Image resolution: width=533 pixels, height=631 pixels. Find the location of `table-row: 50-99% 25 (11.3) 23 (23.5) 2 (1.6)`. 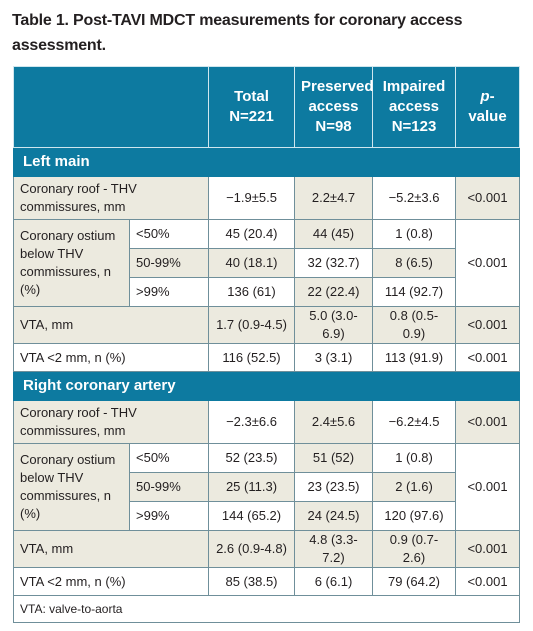

table-row: 50-99% 25 (11.3) 23 (23.5) 2 (1.6) is located at coordinates (267, 487).